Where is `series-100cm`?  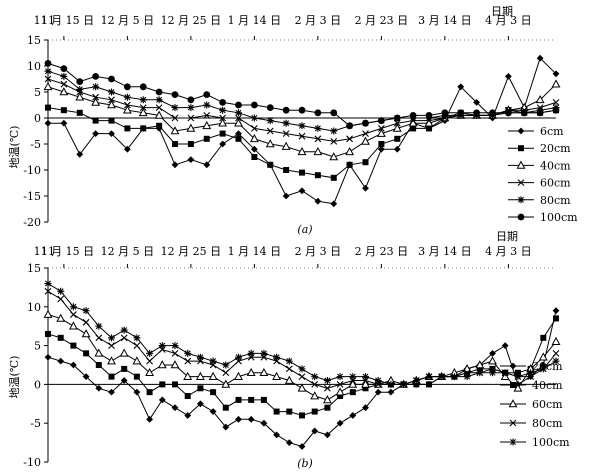 series-100cm is located at coordinates (302, 95).